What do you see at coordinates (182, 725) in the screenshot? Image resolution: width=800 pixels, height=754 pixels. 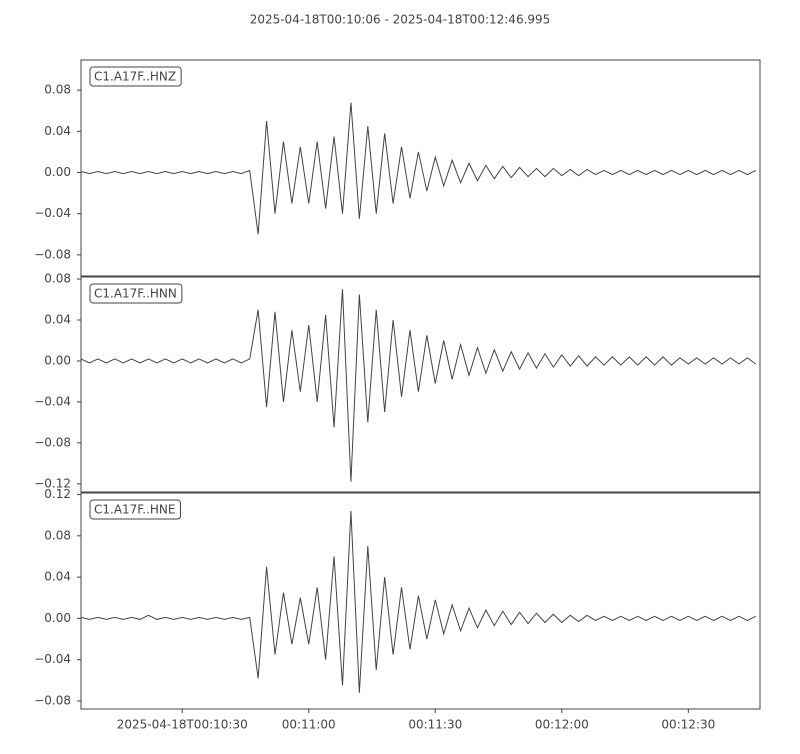 I see `x-tick-label: 2025-04-18T00:10:30` at bounding box center [182, 725].